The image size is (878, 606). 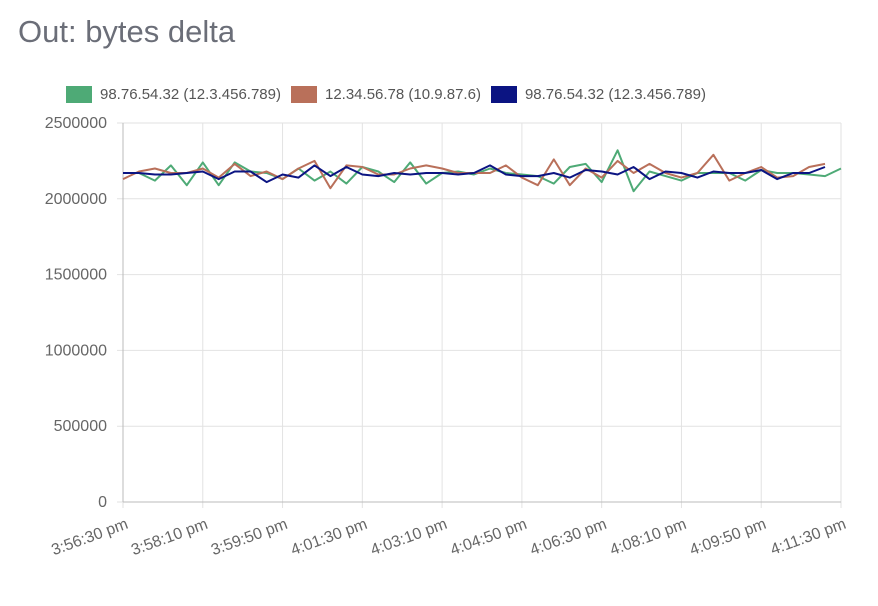 I want to click on x-tick-label: 3:59:50 pm, so click(x=249, y=537).